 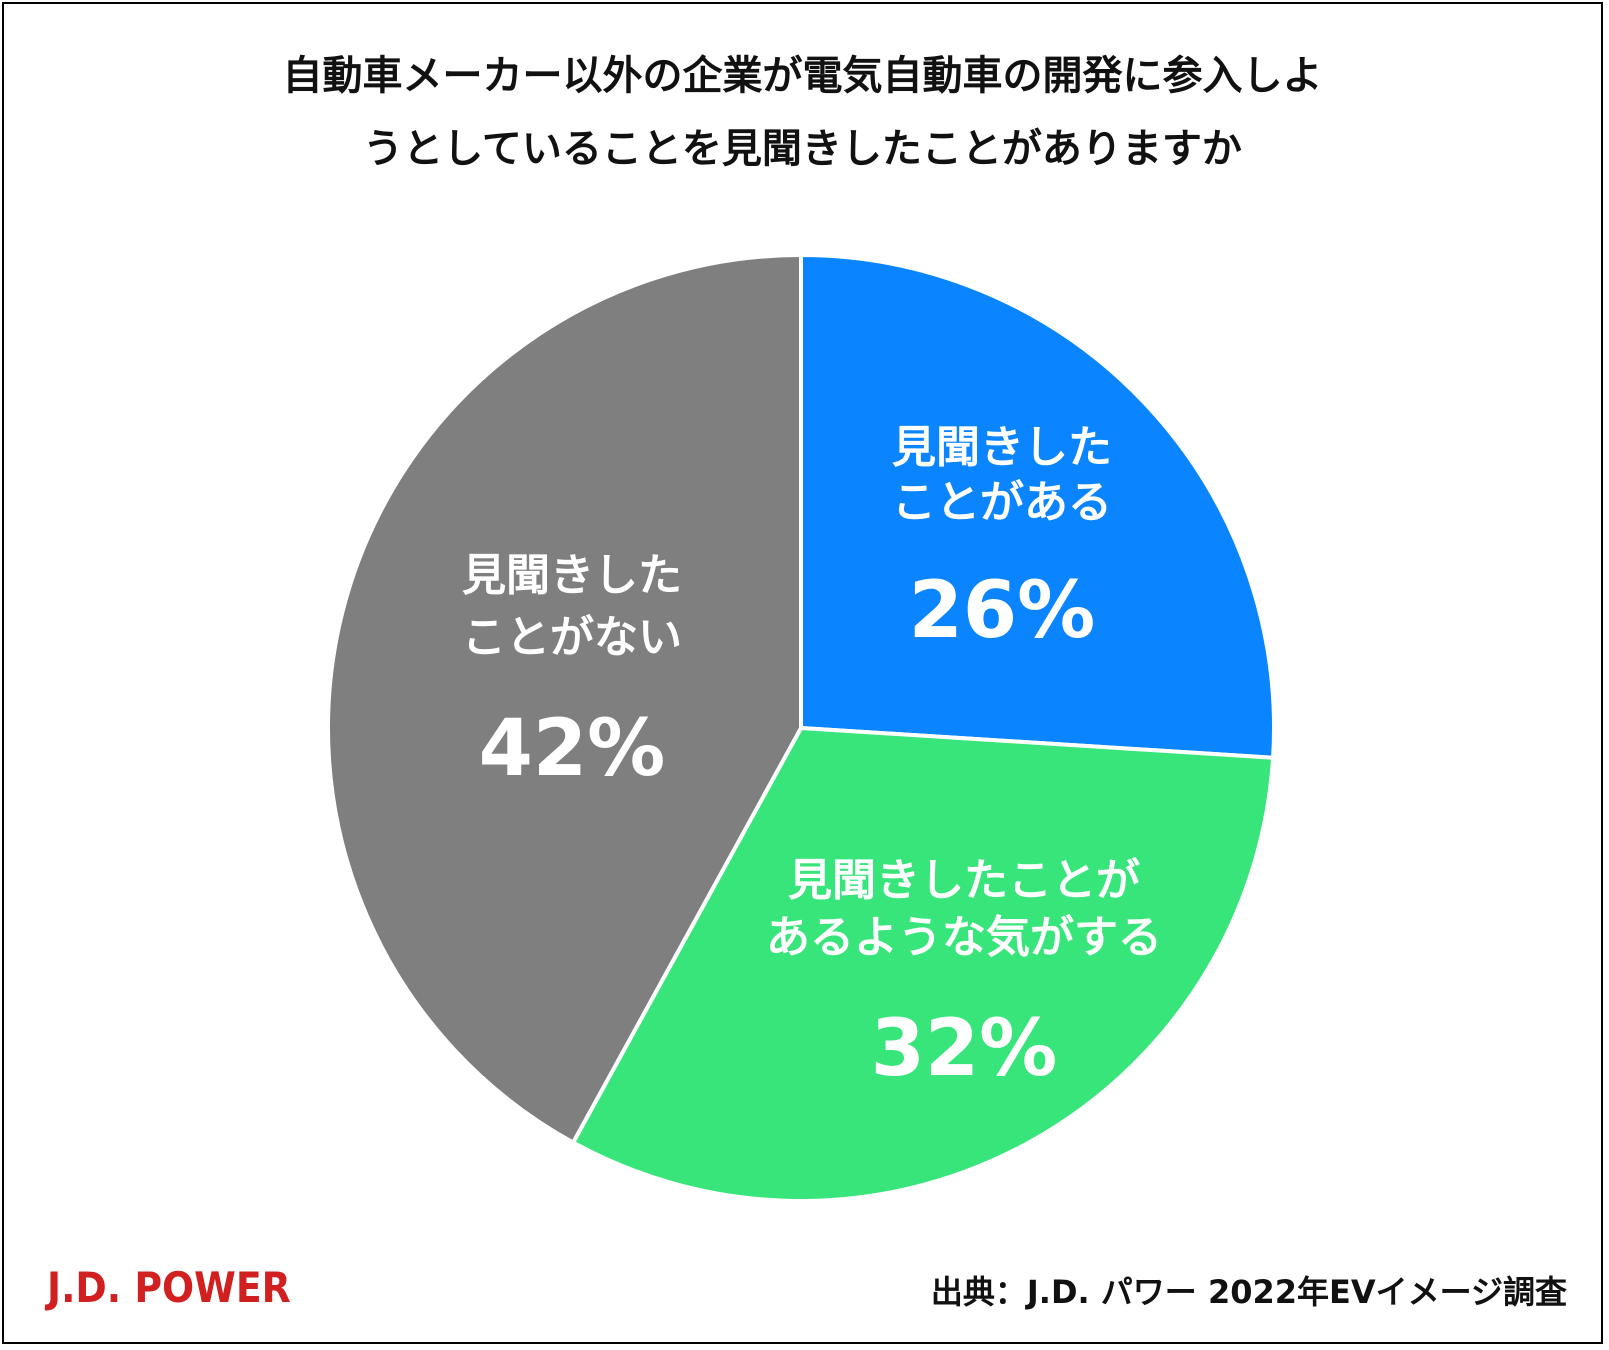 What do you see at coordinates (169, 1287) in the screenshot?
I see `jdpower-logo: J.D. POWER` at bounding box center [169, 1287].